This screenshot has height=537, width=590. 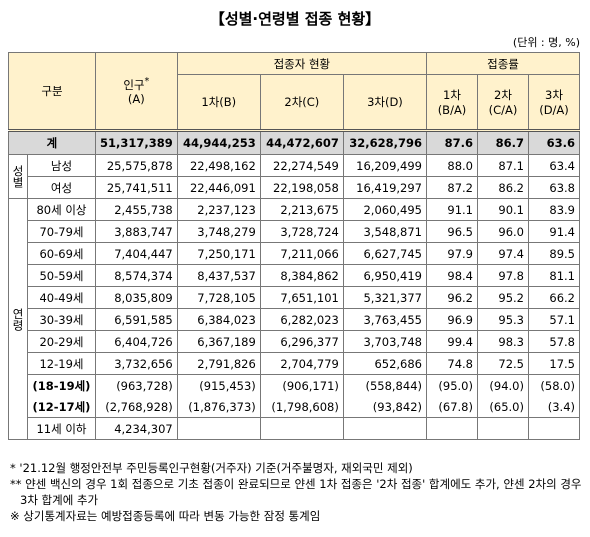 What do you see at coordinates (61, 341) in the screenshot?
I see `row-label: 20-29세` at bounding box center [61, 341].